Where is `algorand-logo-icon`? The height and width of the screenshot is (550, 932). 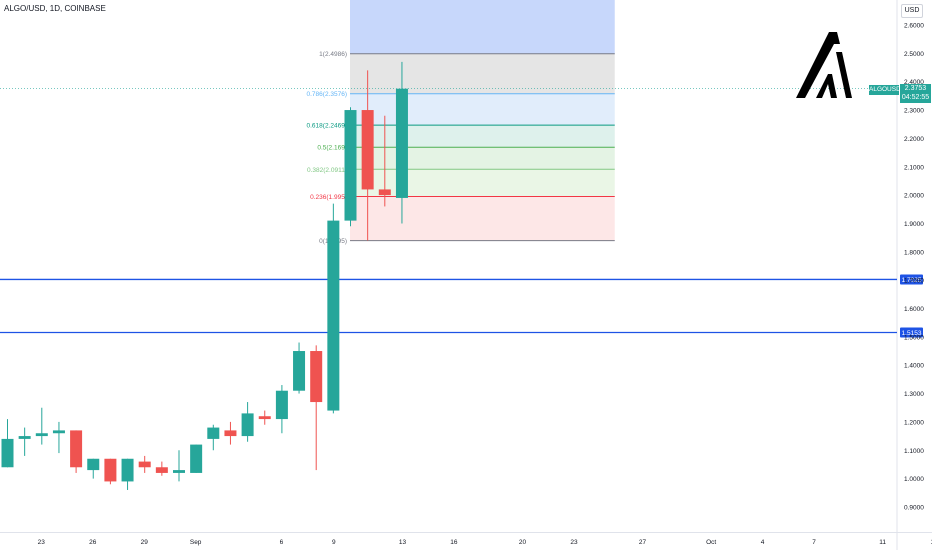 algorand-logo-icon is located at coordinates (824, 65).